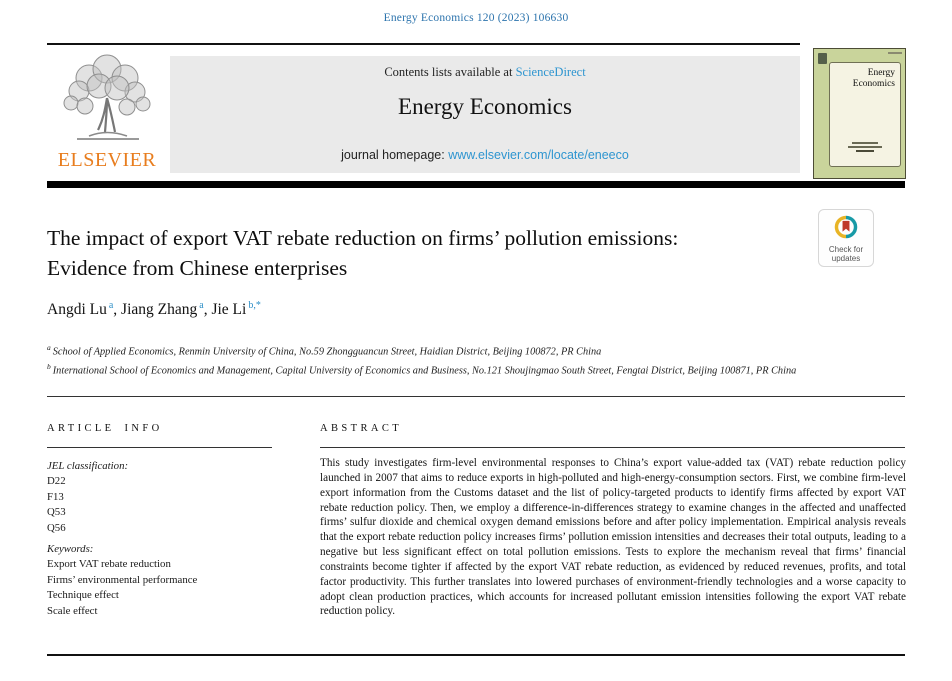  I want to click on homepage-prefix: journal homepage:, so click(395, 155).